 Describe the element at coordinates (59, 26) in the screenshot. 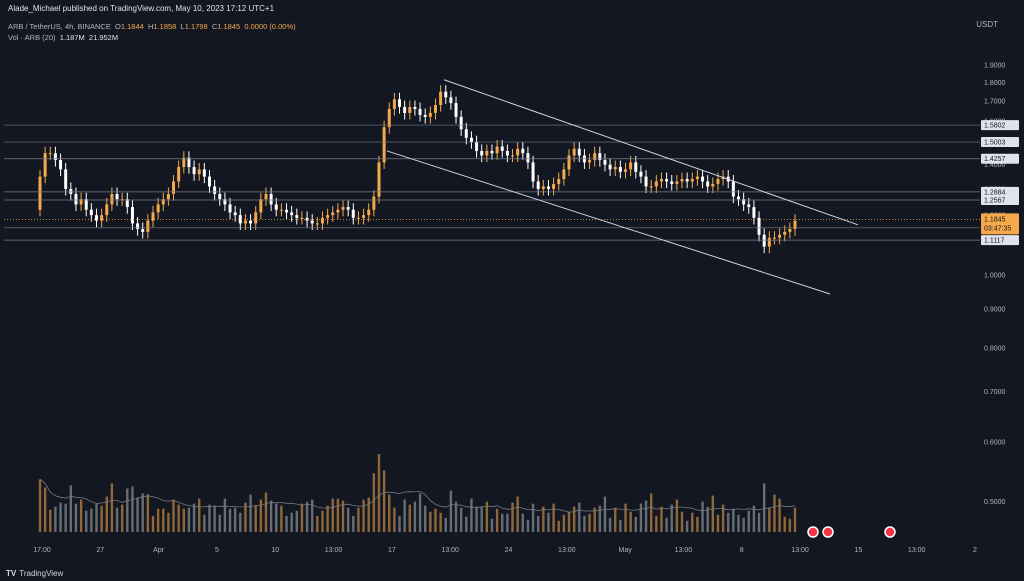

I see `symbol-label: ARB / TetherUS, 4h, BINANCE` at that location.